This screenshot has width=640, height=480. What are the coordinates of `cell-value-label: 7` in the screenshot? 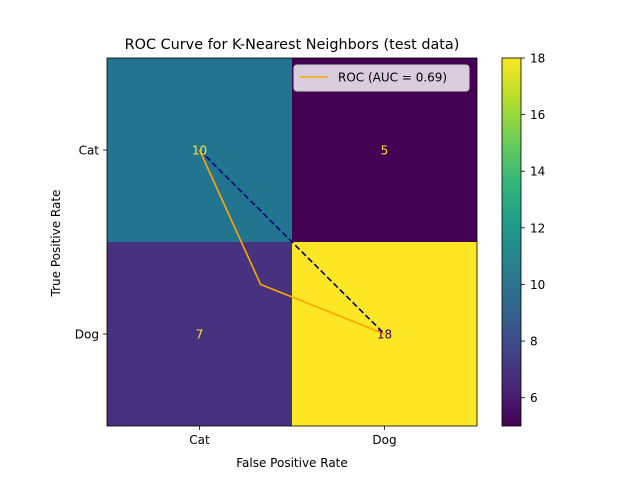 It's located at (200, 335).